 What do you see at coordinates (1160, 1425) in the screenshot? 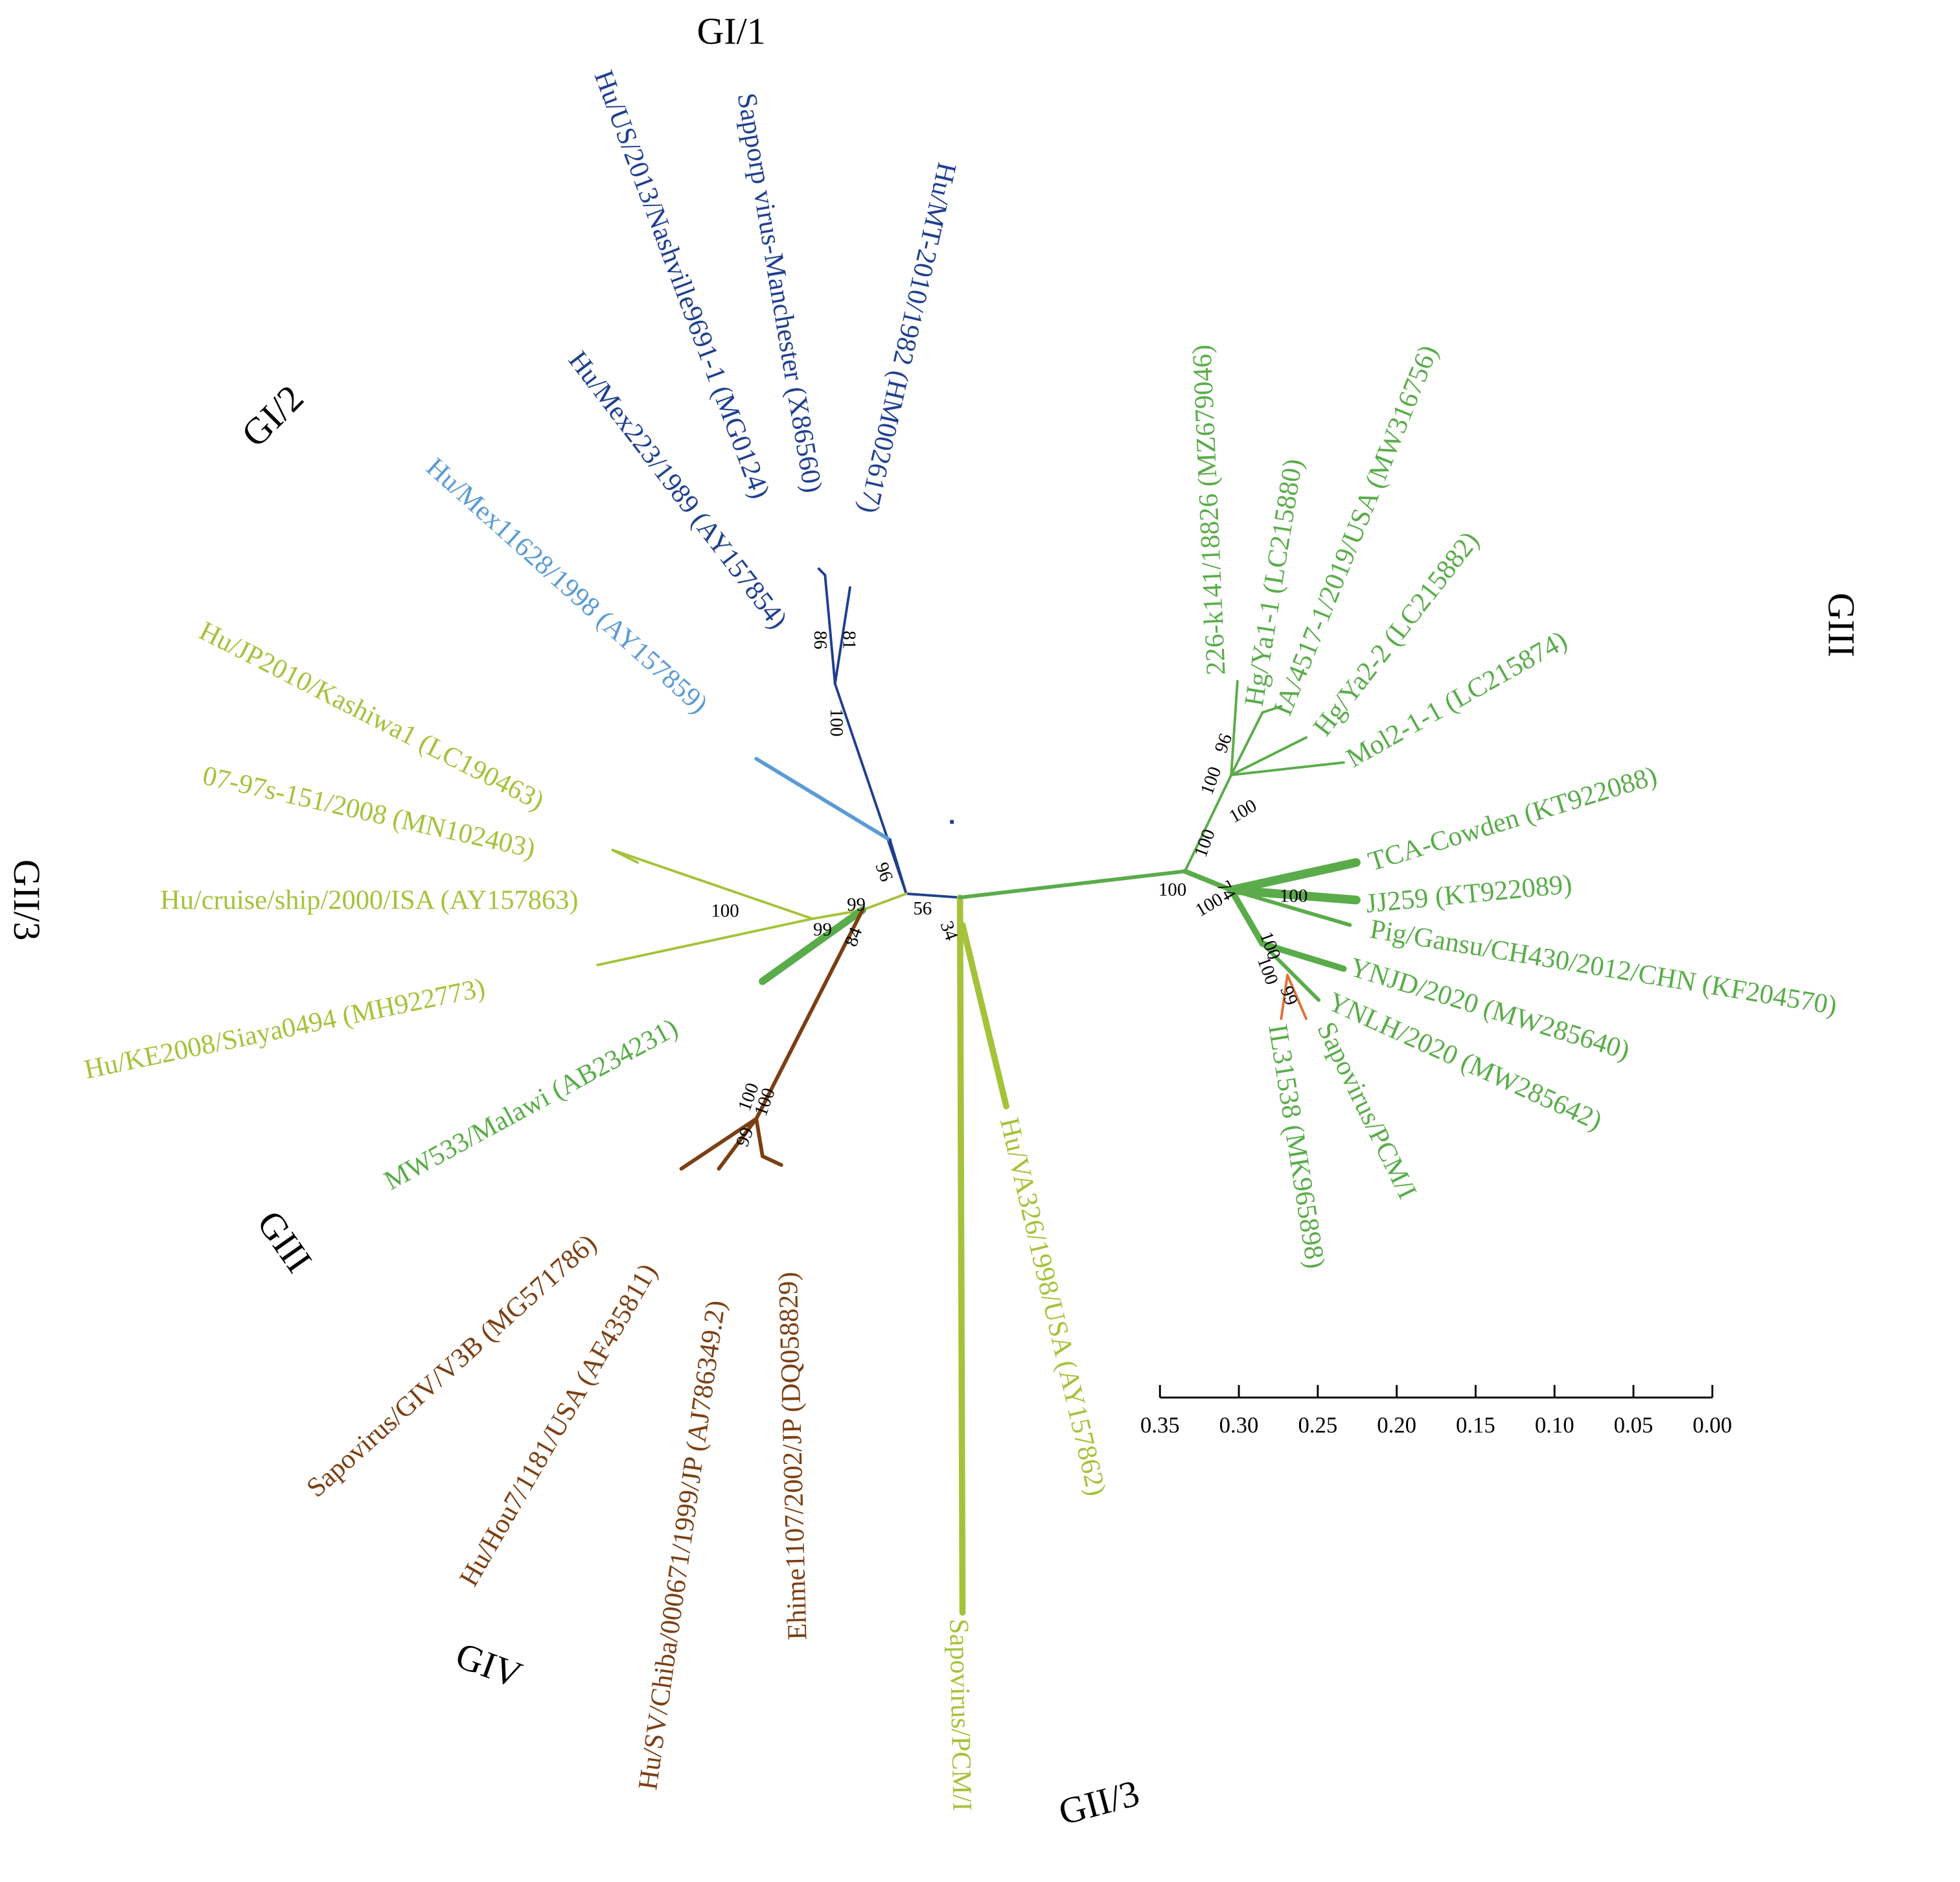
I see `scale-tick-label: 0.35` at bounding box center [1160, 1425].